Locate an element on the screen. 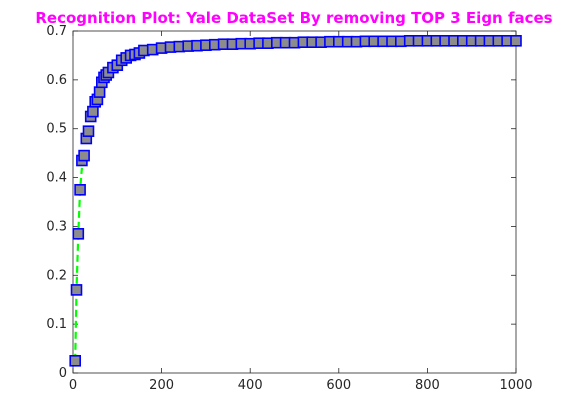  y-tick-label: 0.2 is located at coordinates (56, 275).